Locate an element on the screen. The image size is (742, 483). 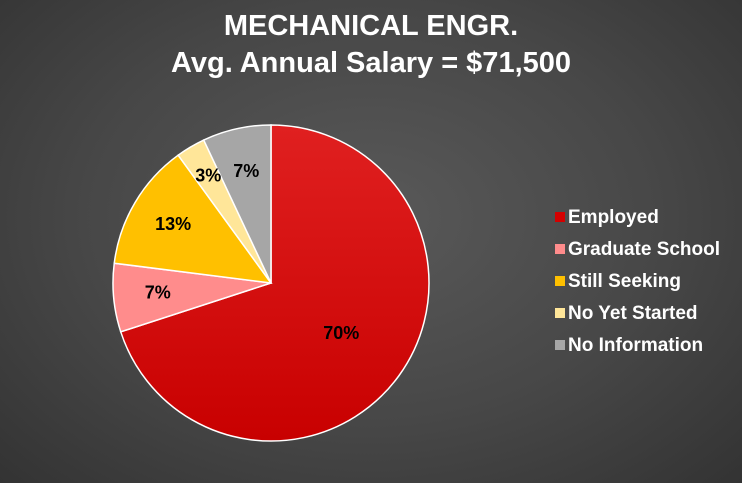
pie-data-labels: 70% 7% 13% 3% 7% is located at coordinates (252, 252).